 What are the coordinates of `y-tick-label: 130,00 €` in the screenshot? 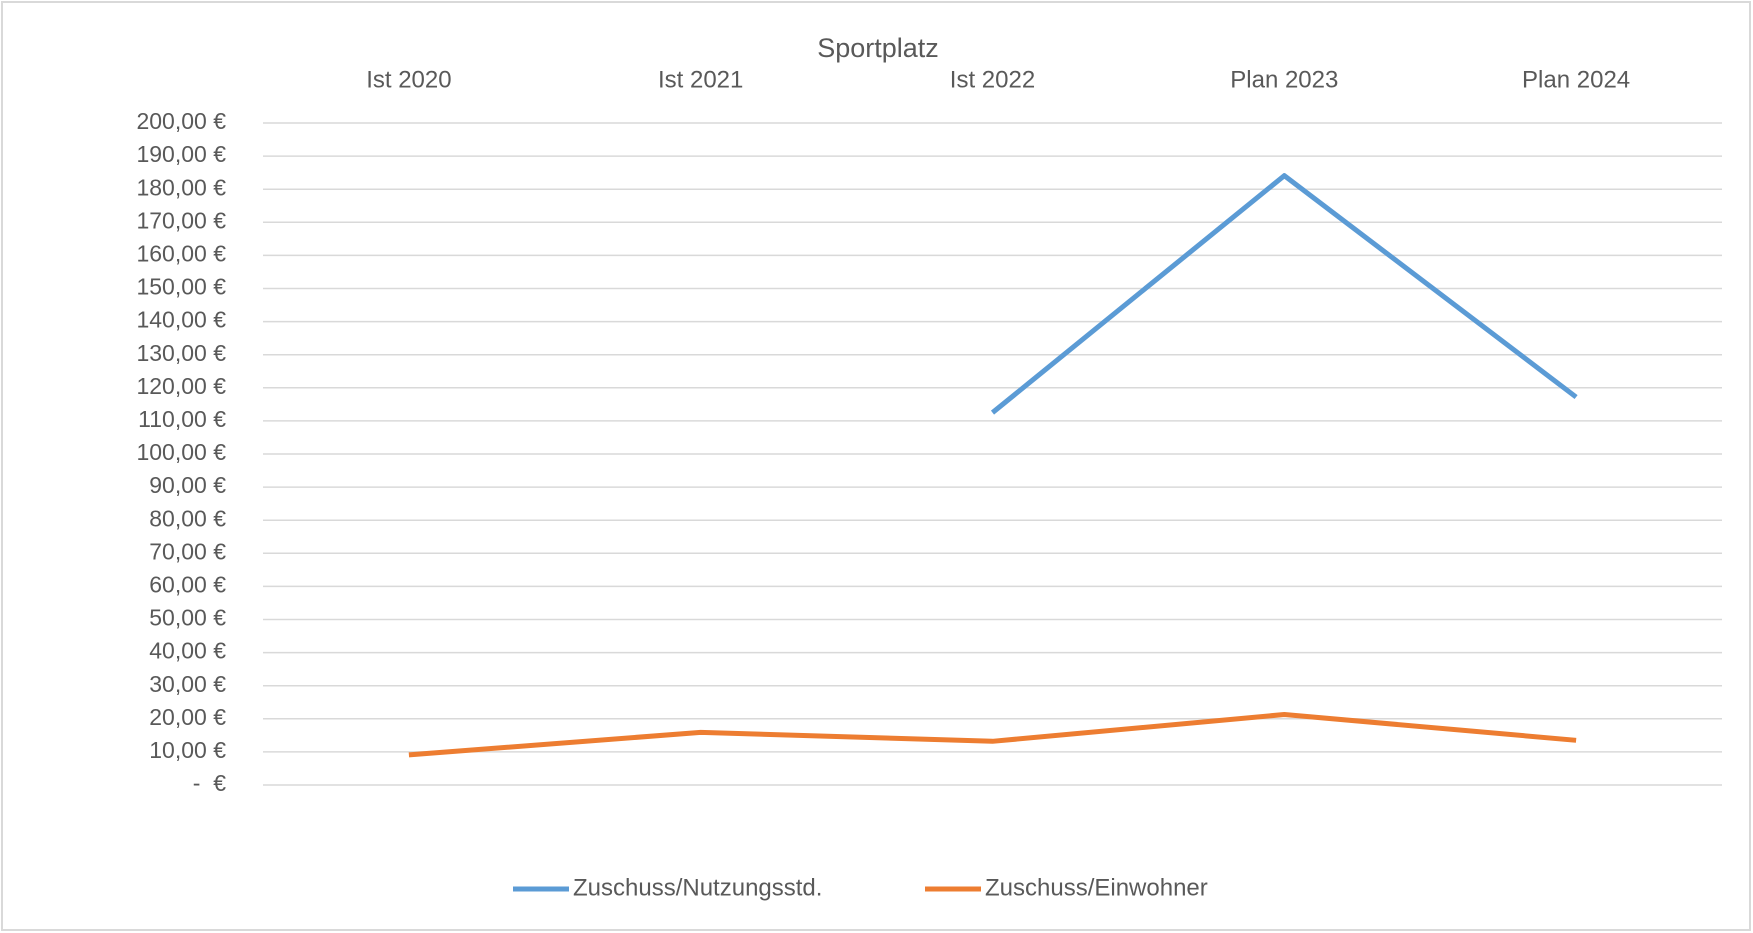 It's located at (181, 353).